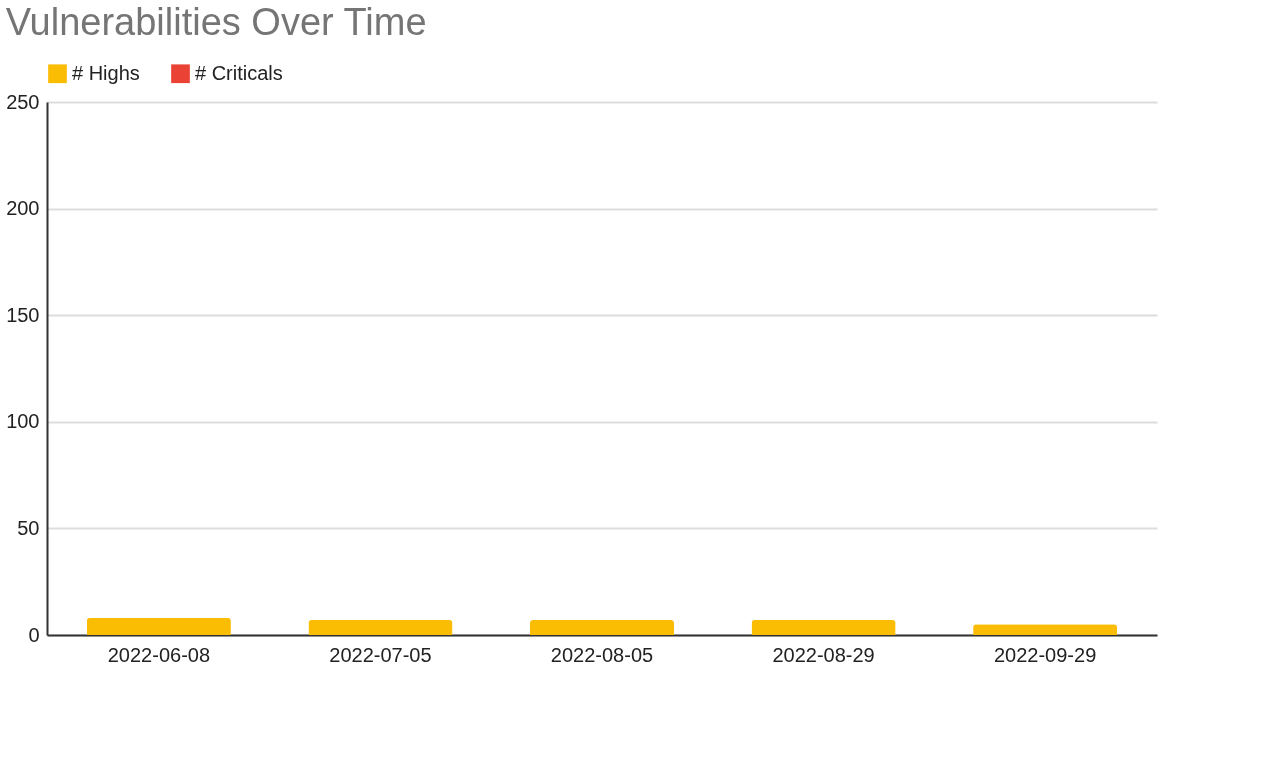 The width and height of the screenshot is (1269, 784). I want to click on chart-title: Vulnerabilities Over Time, so click(216, 22).